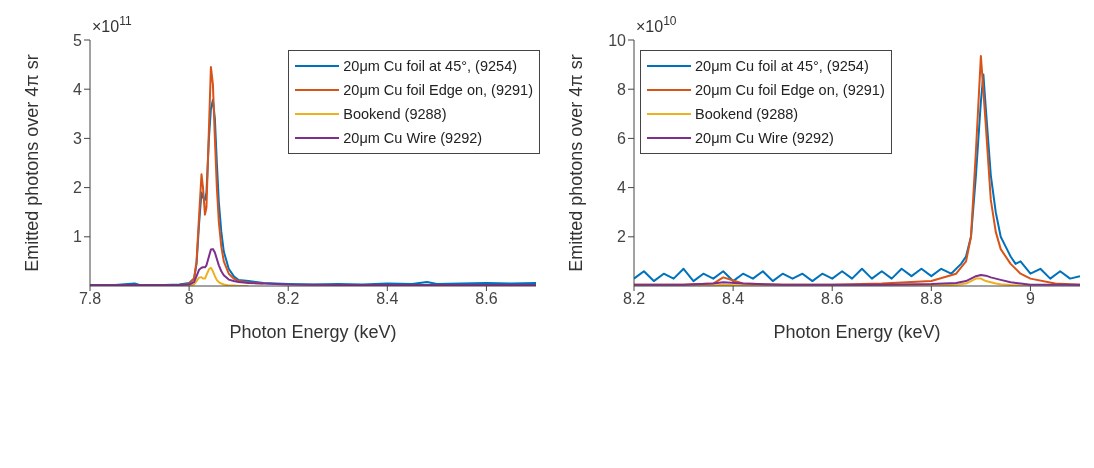  Describe the element at coordinates (78, 40) in the screenshot. I see `y-tick-label: 5` at that location.